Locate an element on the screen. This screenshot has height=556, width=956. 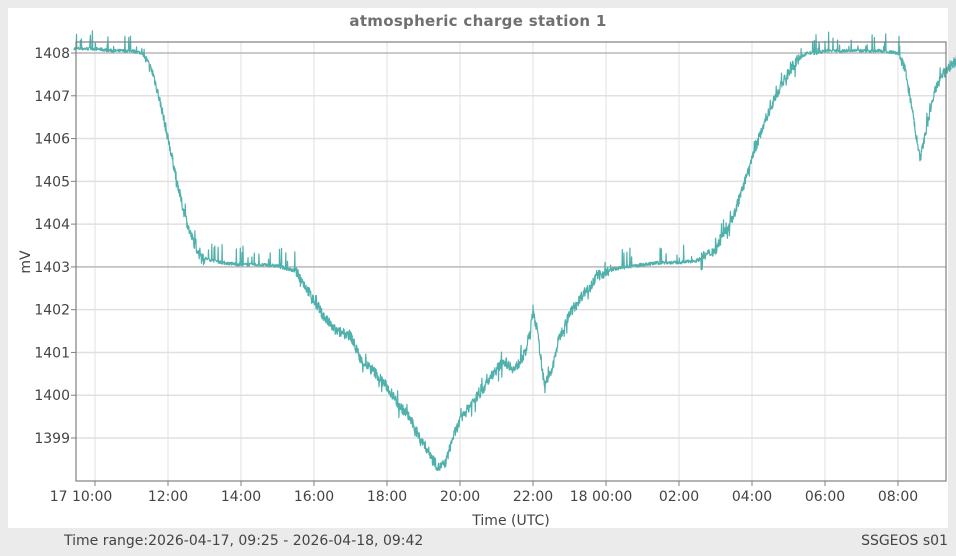
x-tick-label: 08:00 is located at coordinates (898, 497).